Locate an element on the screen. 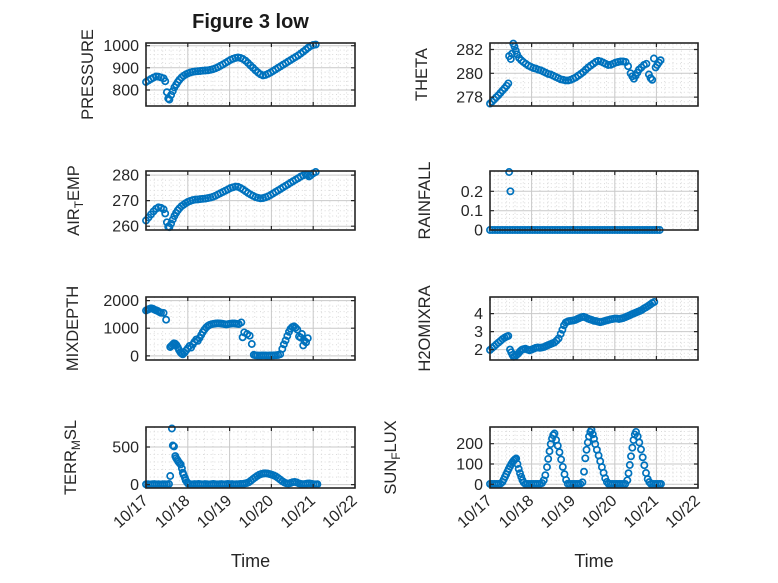  subplot-airtemp: 260 270 280 AIRTEMP is located at coordinates (210, 200).